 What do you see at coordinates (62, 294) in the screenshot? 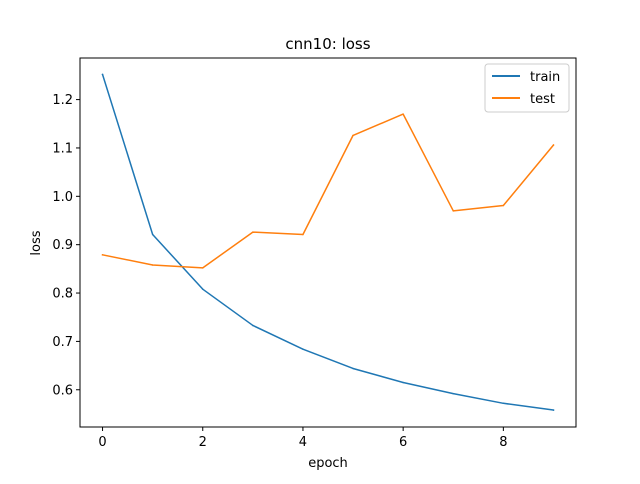
I see `y-tick-label: 0.8` at bounding box center [62, 294].